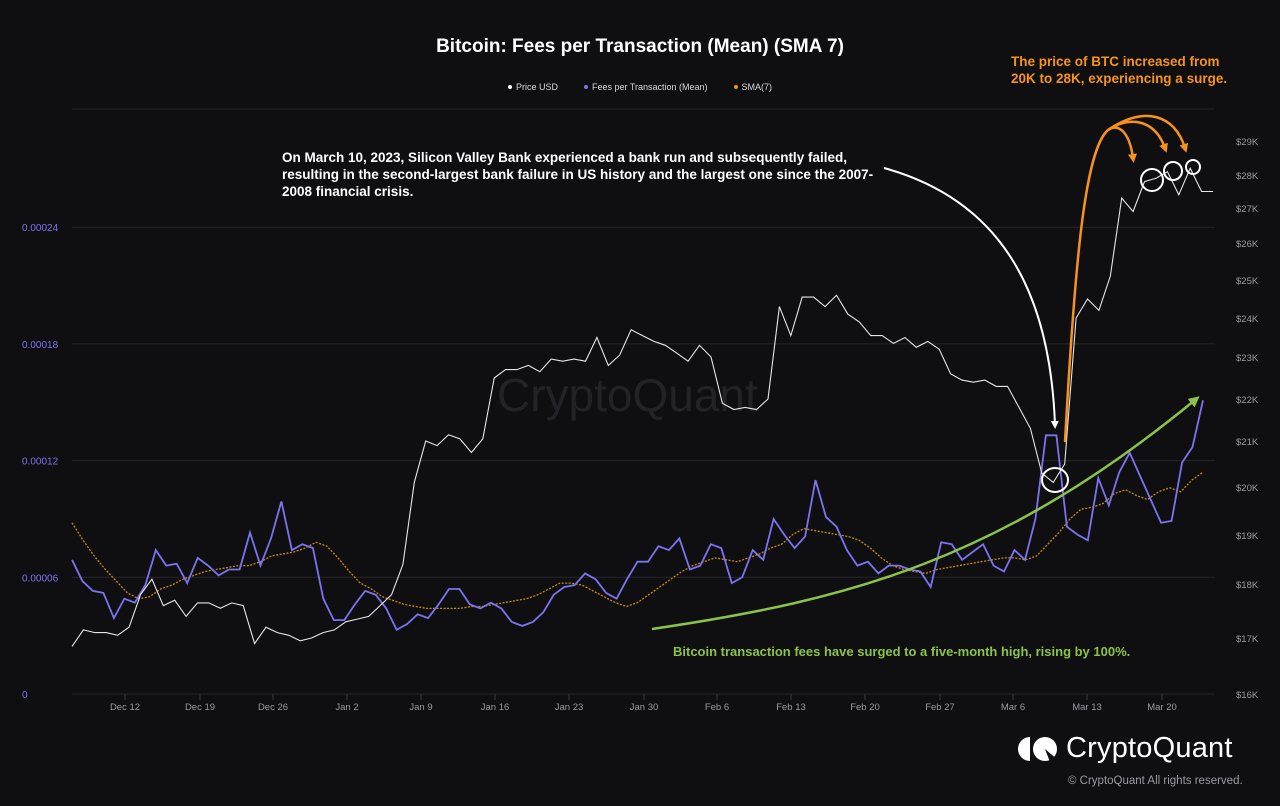 This screenshot has height=806, width=1280. I want to click on right-axis-tick: $21K, so click(1247, 442).